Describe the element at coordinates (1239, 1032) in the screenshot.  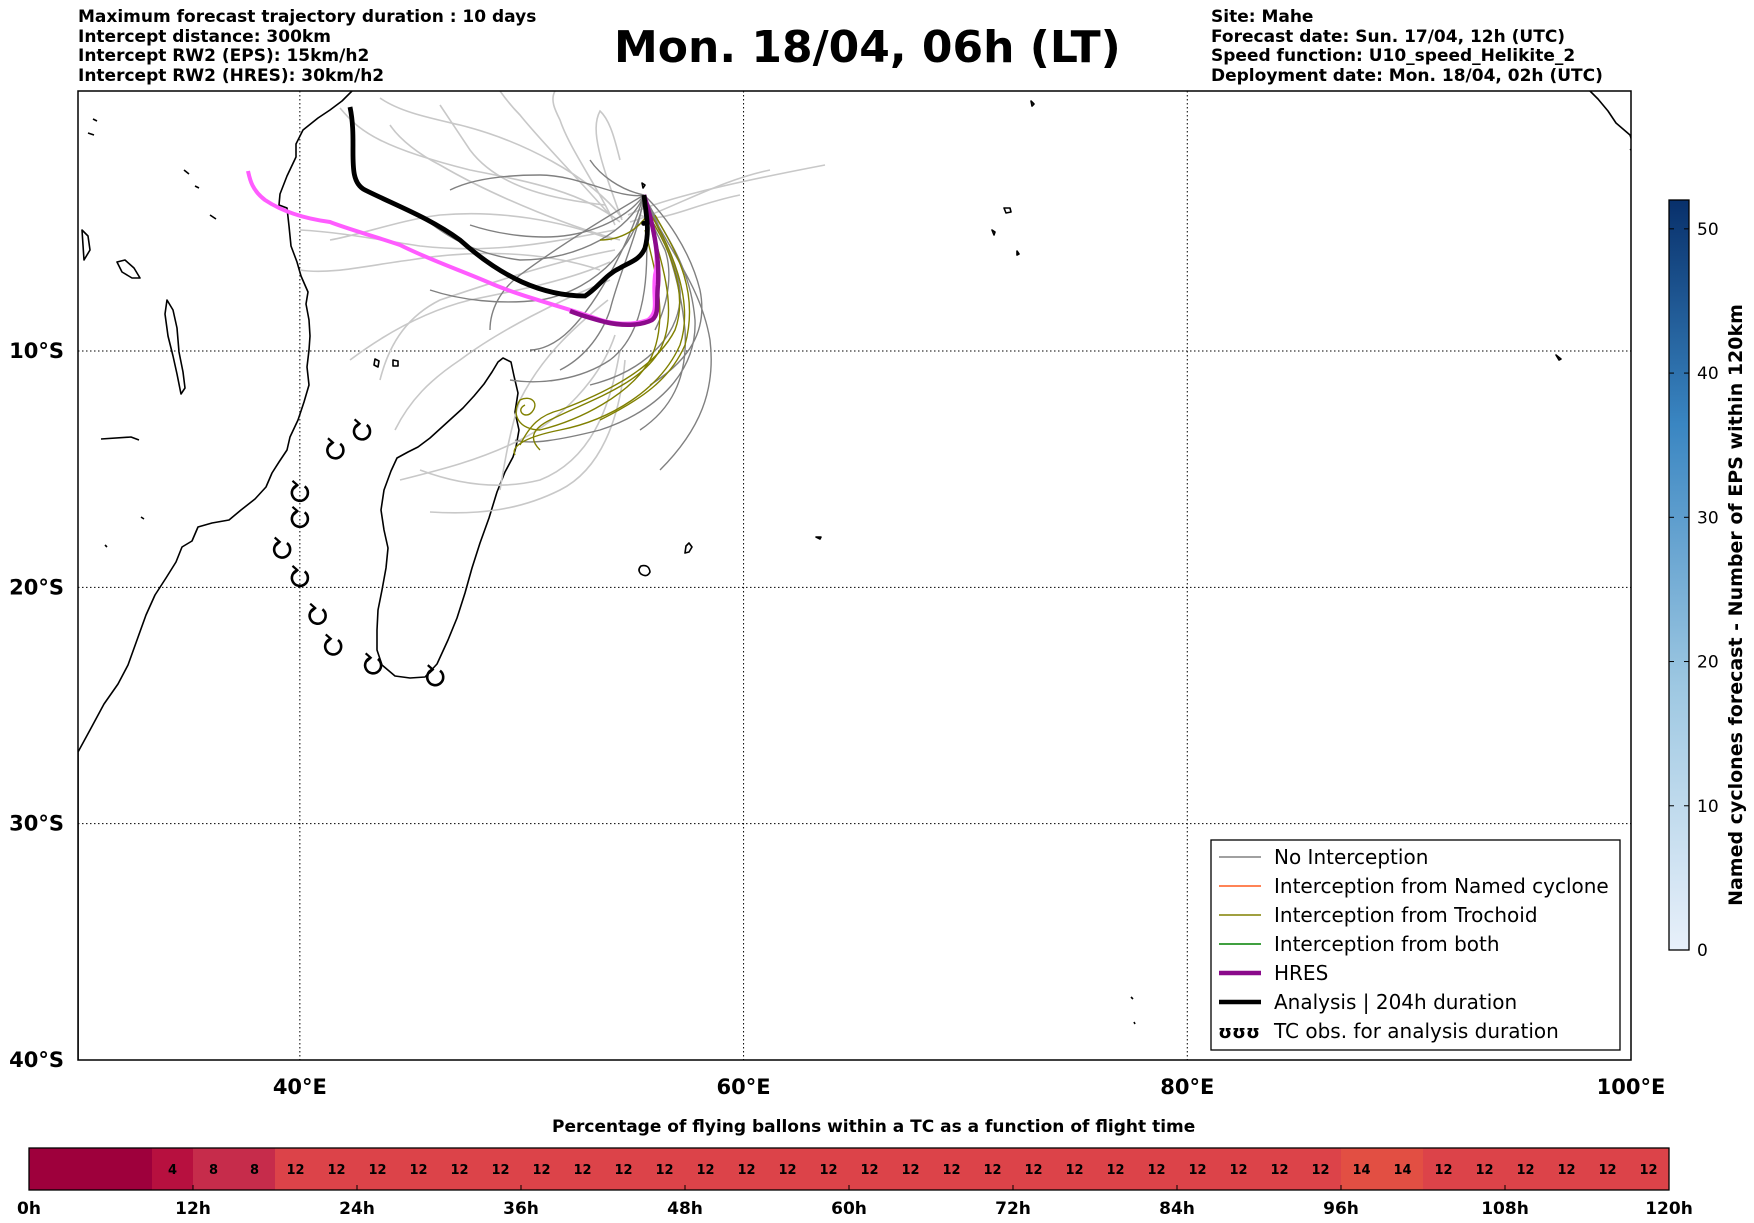
I see `legend-symbol: ʊʊʊ` at that location.